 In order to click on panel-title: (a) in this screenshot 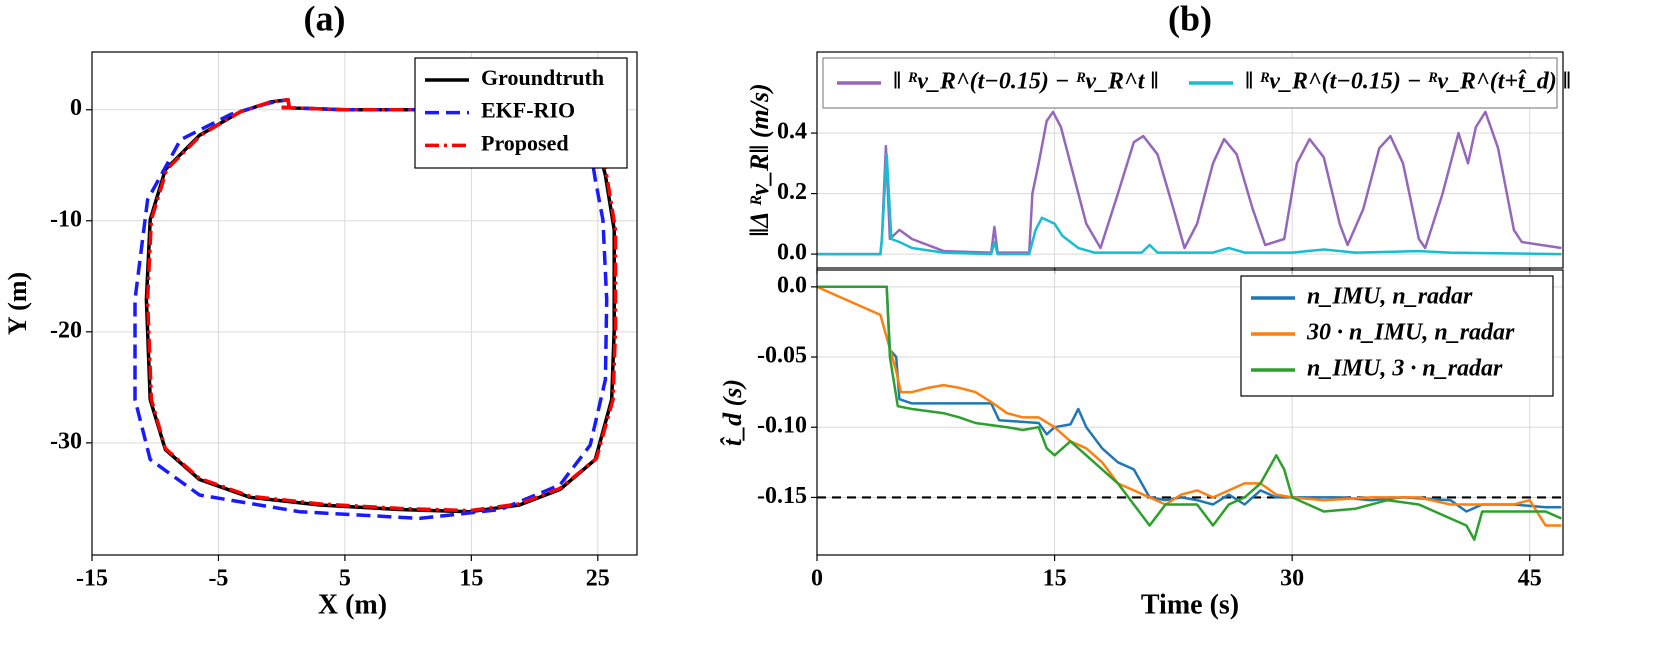, I will do `click(325, 19)`.